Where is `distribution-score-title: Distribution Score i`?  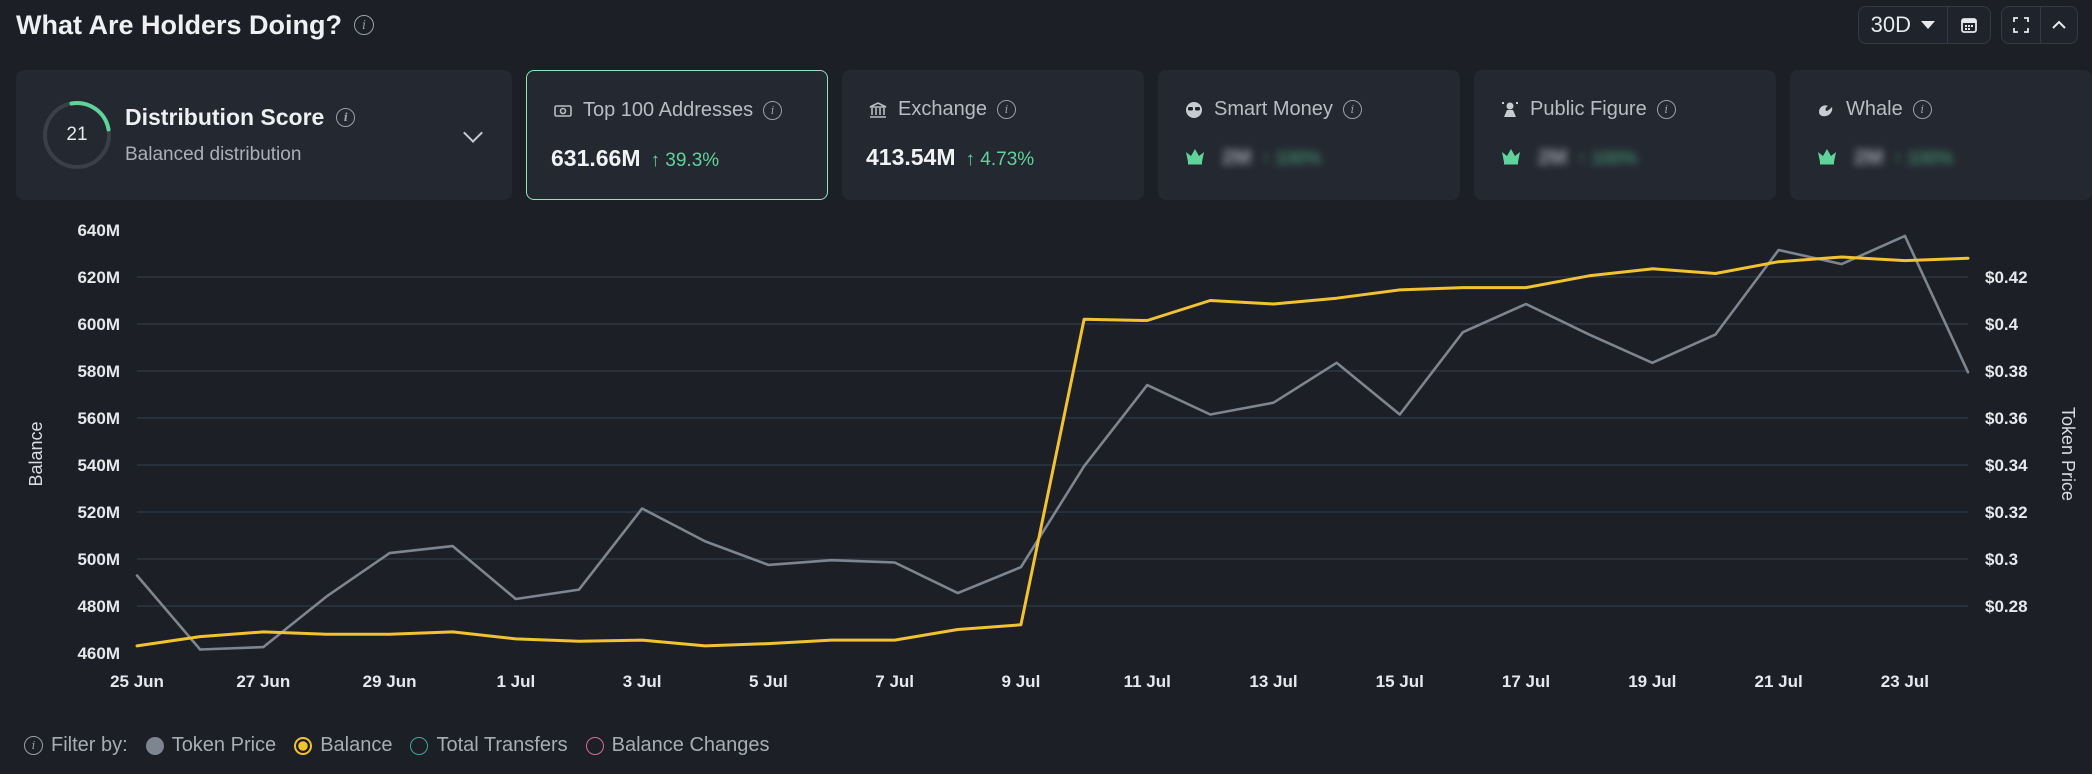
distribution-score-title: Distribution Score i is located at coordinates (240, 117).